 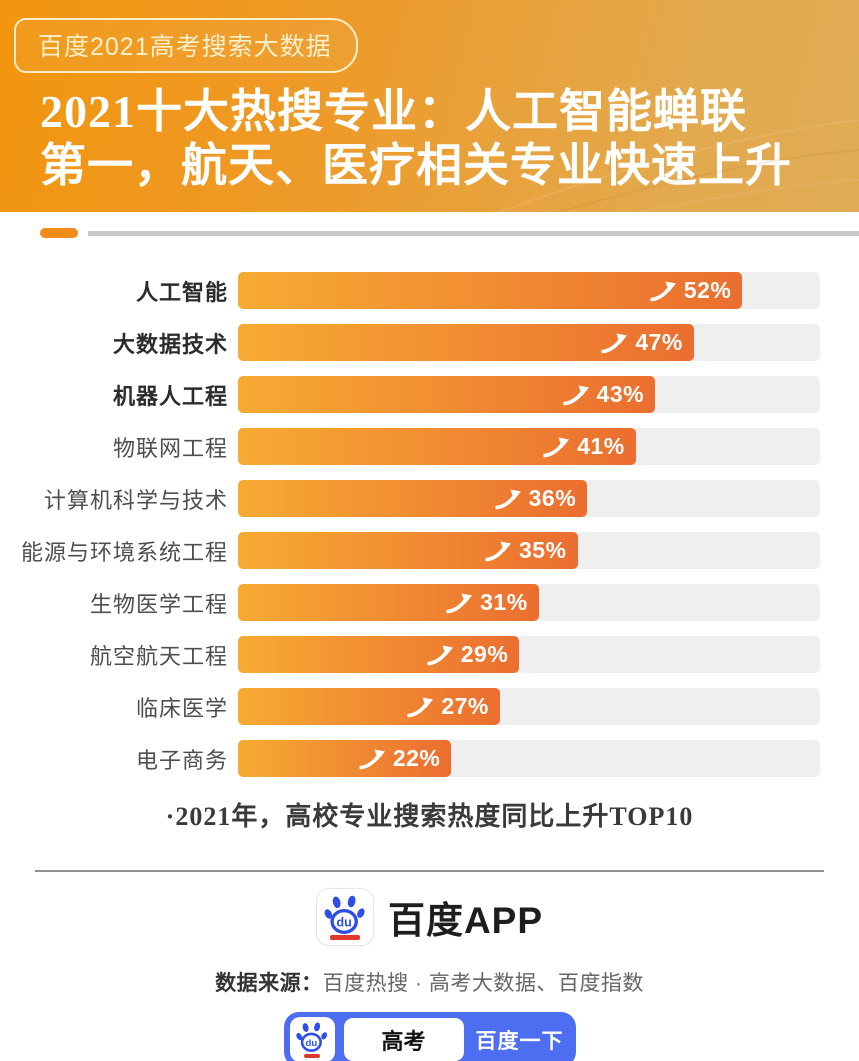 I want to click on chart-row: 计算机科学与技术 36%, so click(x=410, y=498).